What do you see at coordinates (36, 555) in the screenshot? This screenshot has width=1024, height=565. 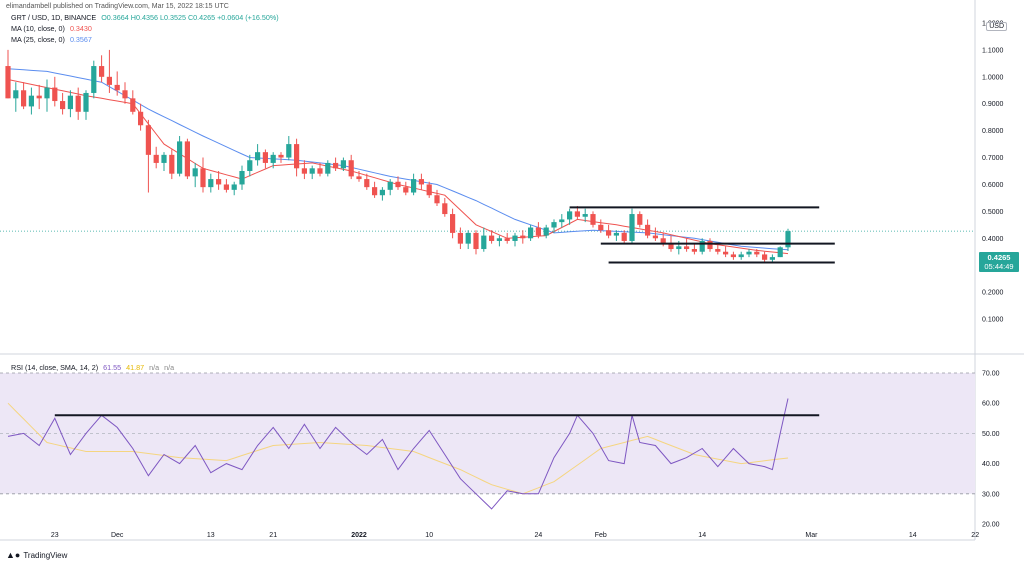 I see `tradingview-logo: ▲● TradingView` at bounding box center [36, 555].